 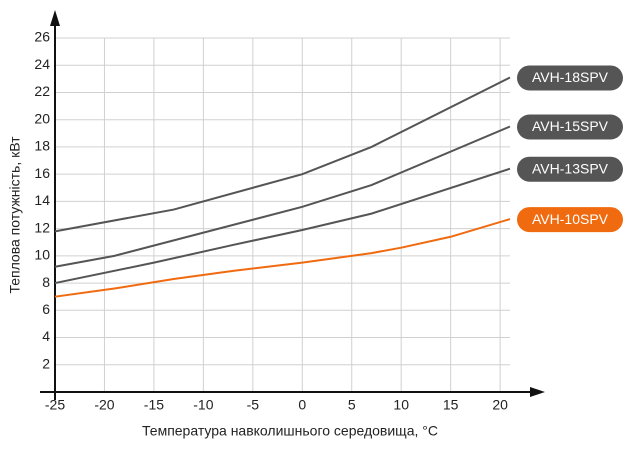 I want to click on y-tick-label: 10, so click(x=42, y=255).